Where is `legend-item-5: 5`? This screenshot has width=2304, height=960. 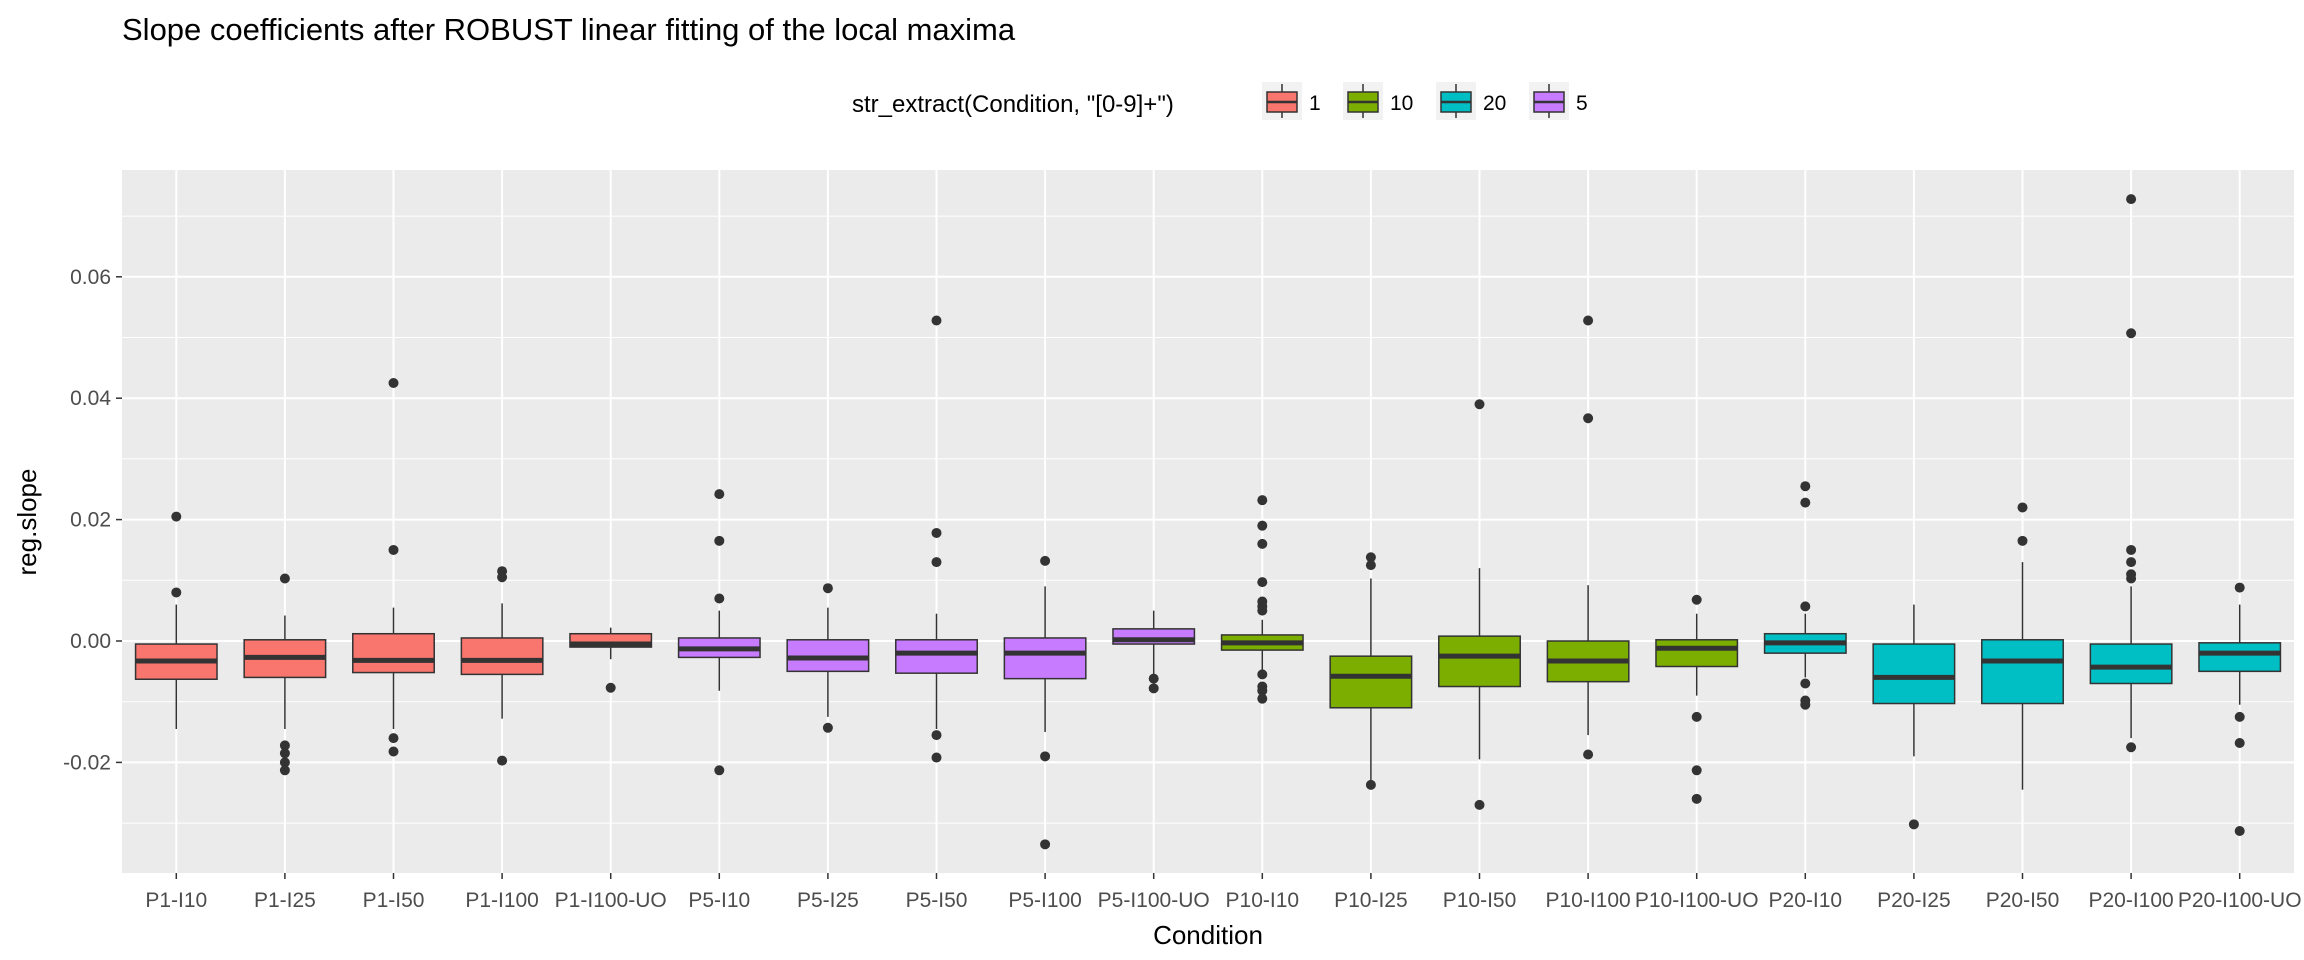 legend-item-5: 5 is located at coordinates (1558, 101).